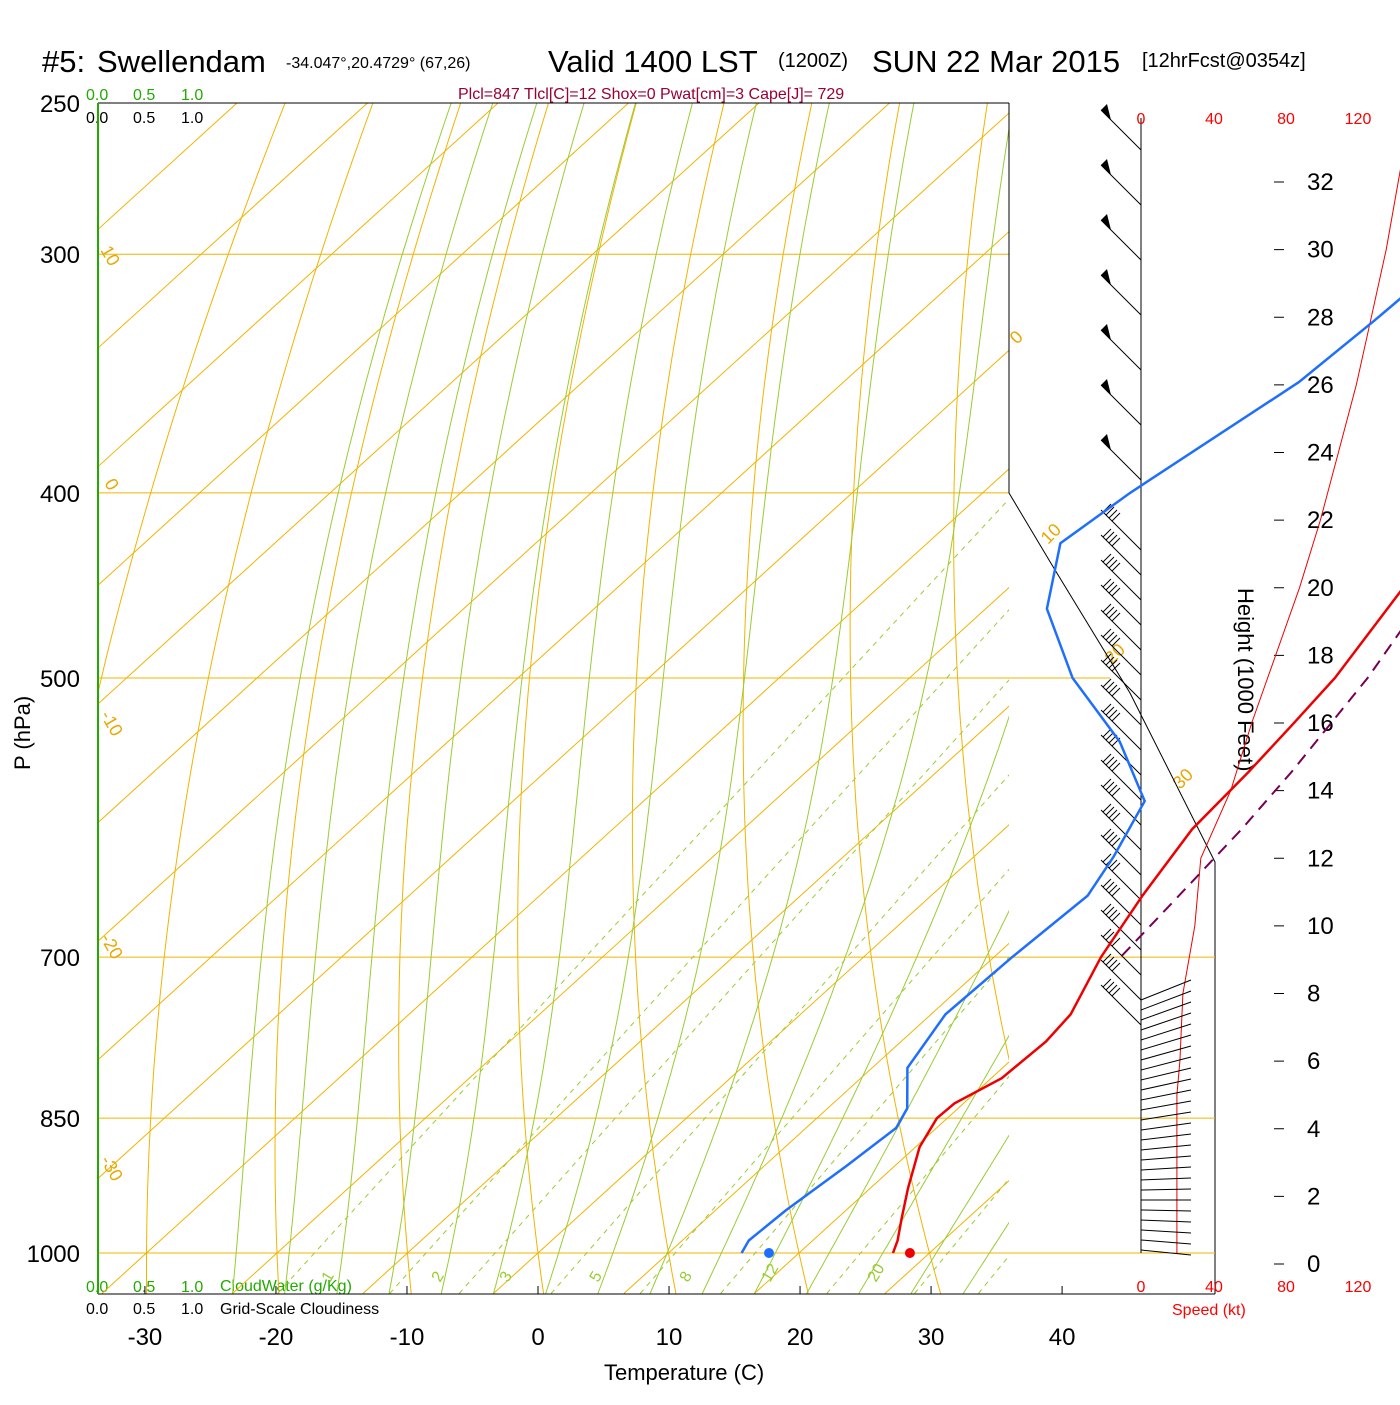  What do you see at coordinates (145, 1337) in the screenshot?
I see `x-tick-label: -30` at bounding box center [145, 1337].